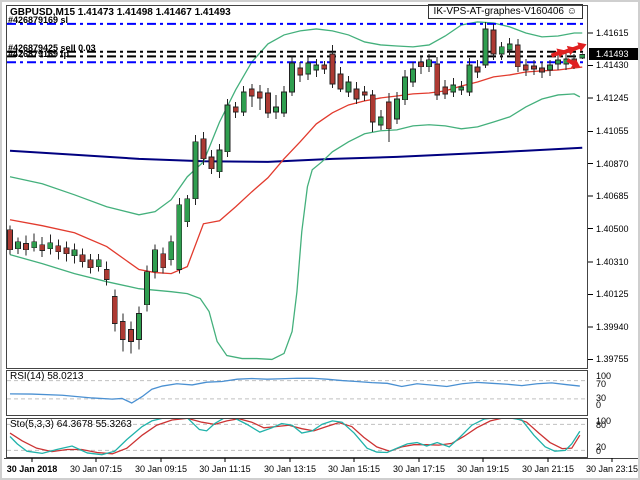 The image size is (640, 480). What do you see at coordinates (612, 65) in the screenshot?
I see `price-tick-label: 1.41430` at bounding box center [612, 65].